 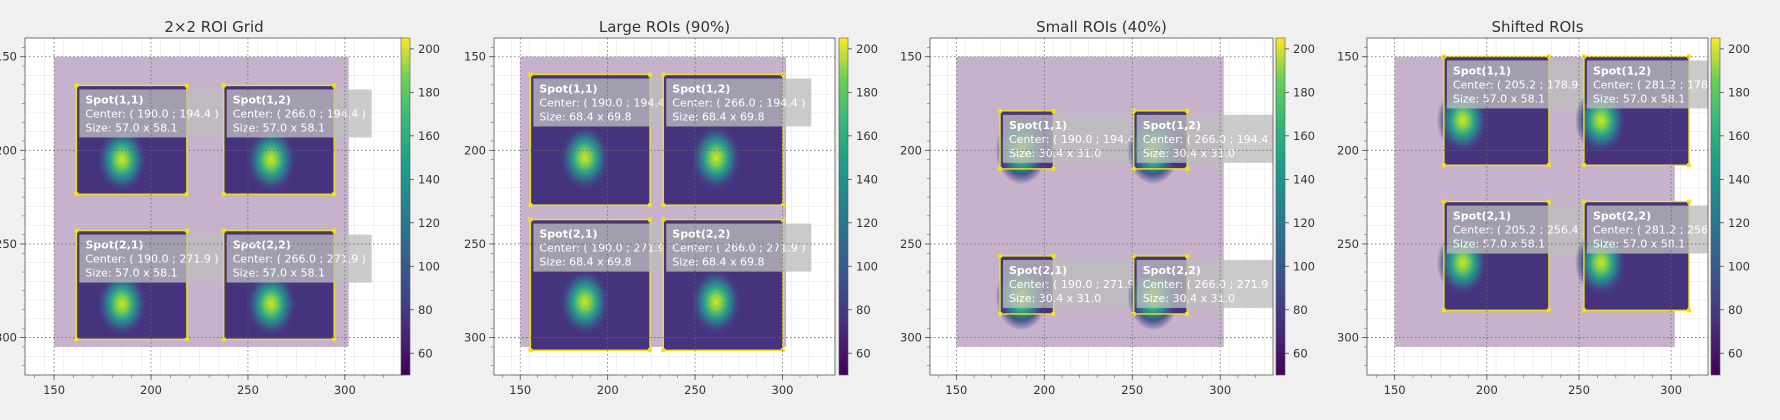 What do you see at coordinates (8, 338) in the screenshot?
I see `y-tick-label: 300` at bounding box center [8, 338].